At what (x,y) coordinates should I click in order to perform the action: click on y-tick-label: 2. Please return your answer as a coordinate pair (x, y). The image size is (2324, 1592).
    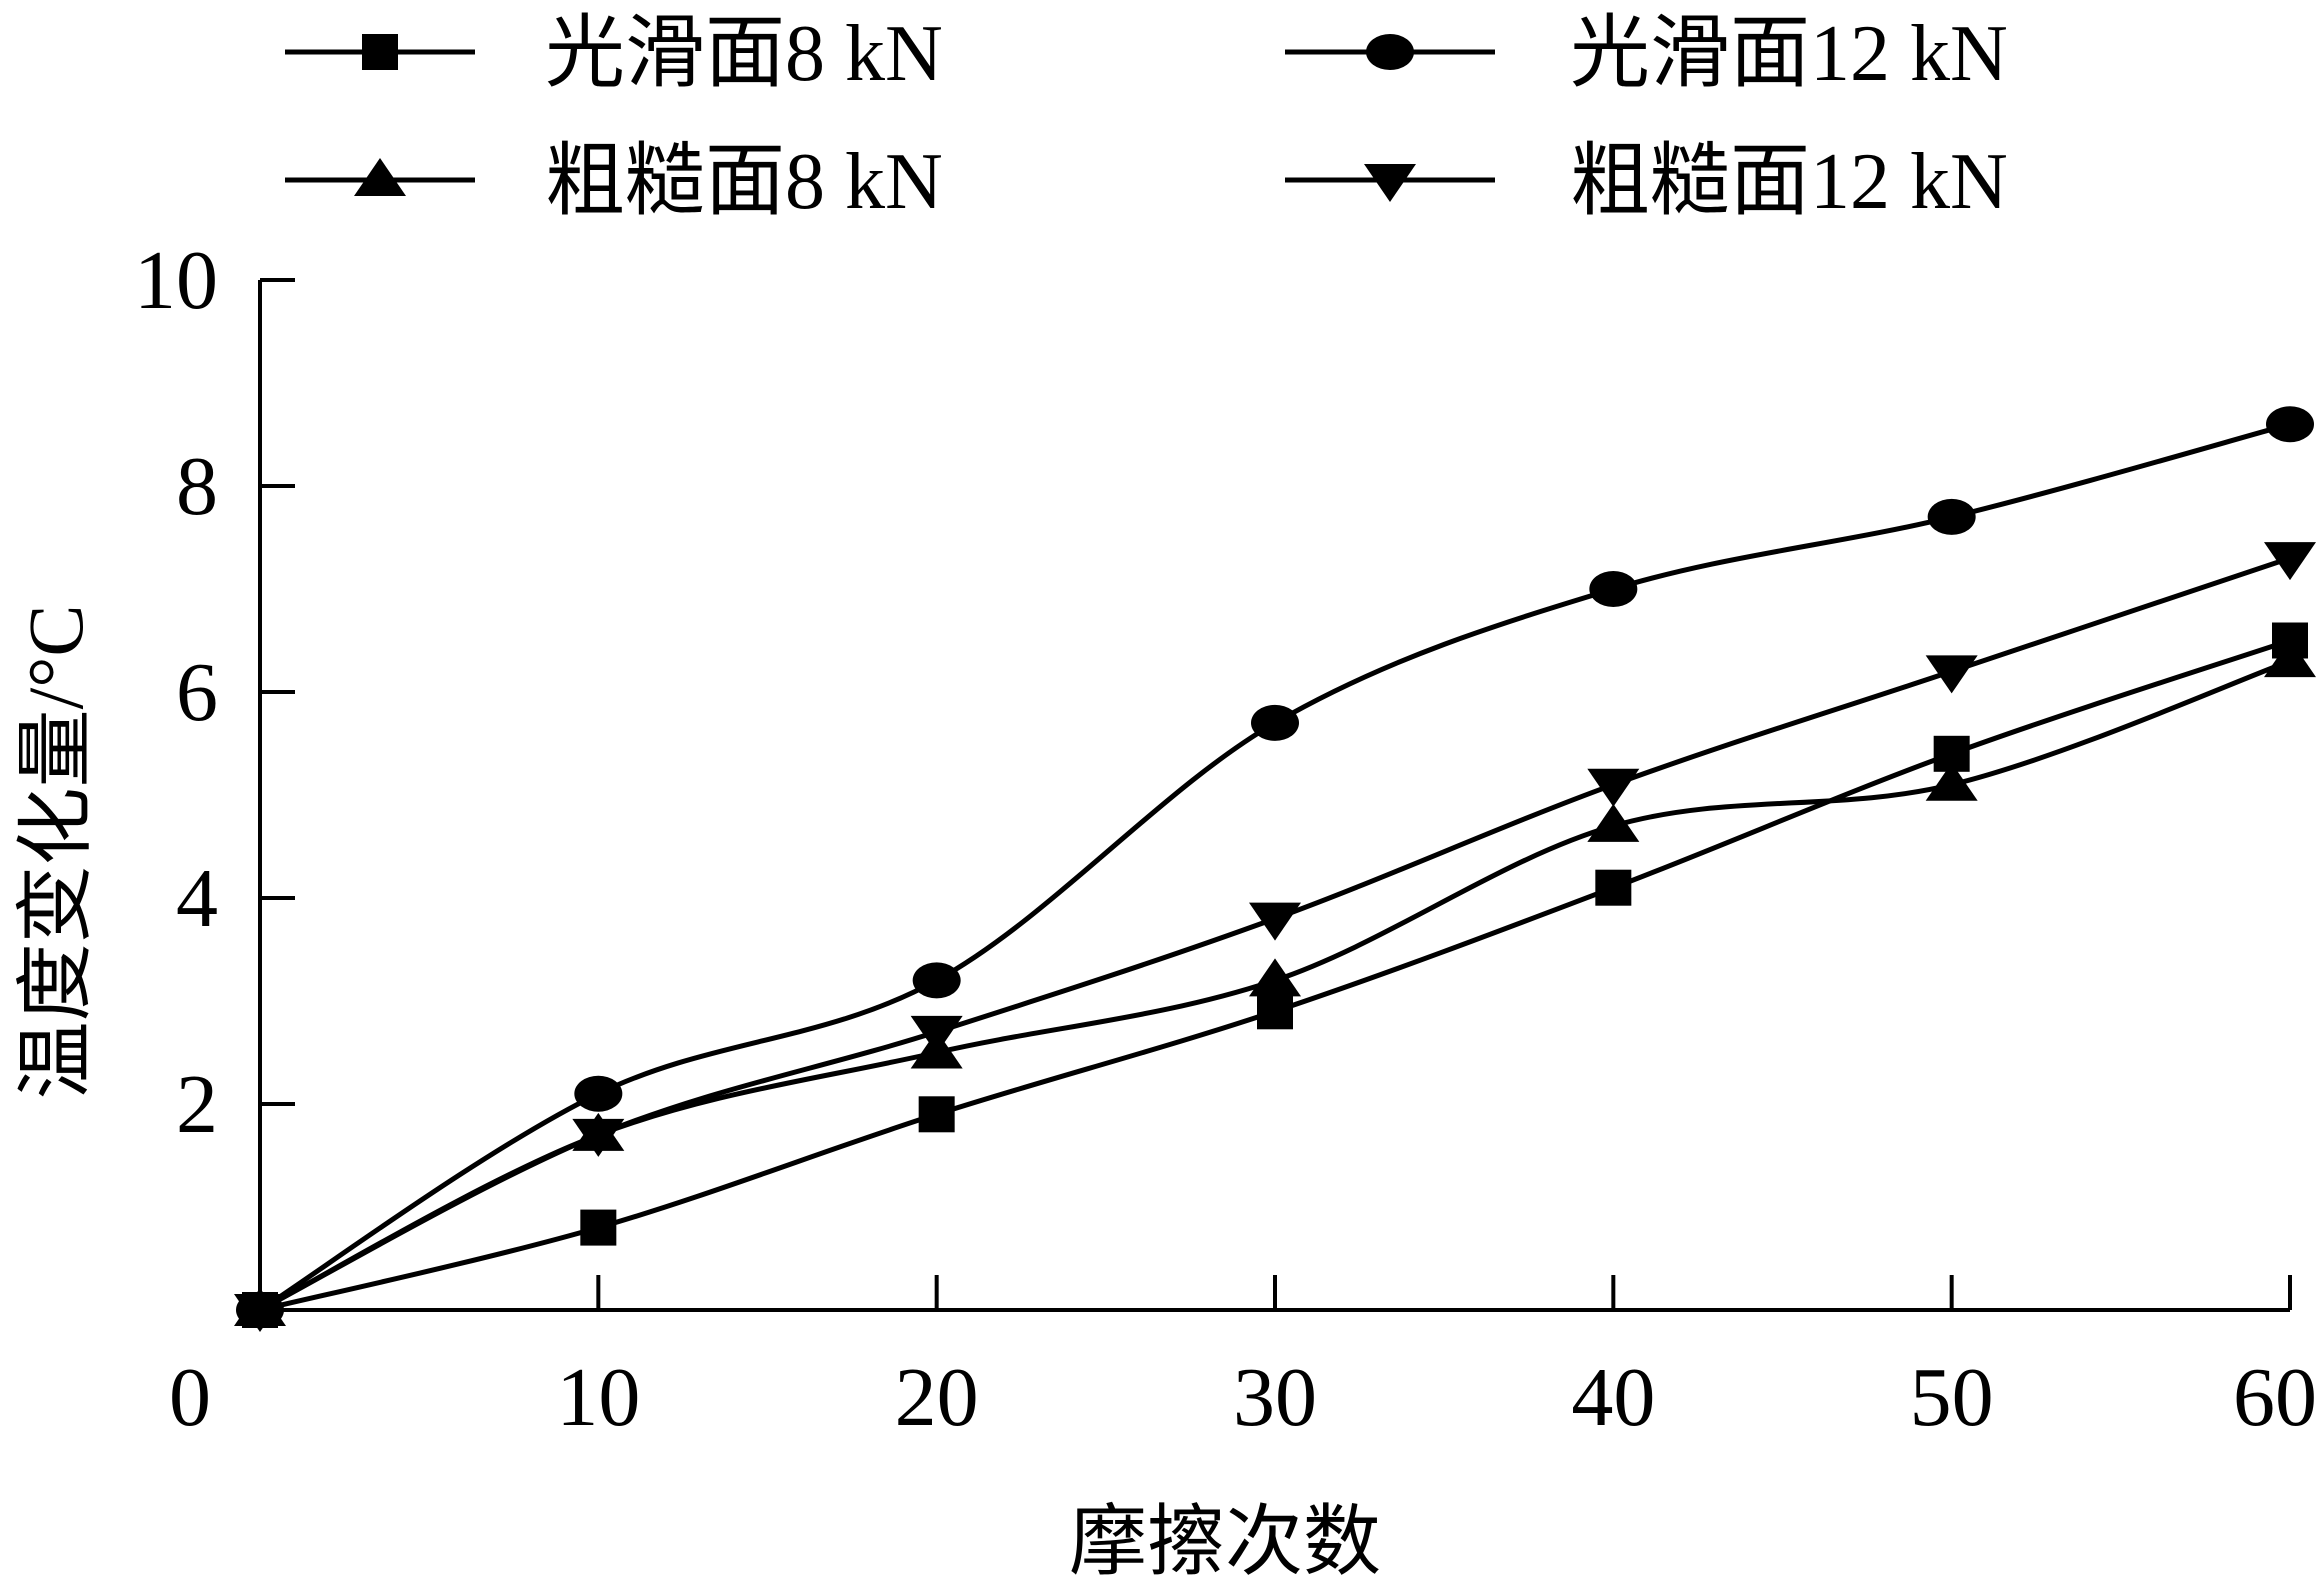
    Looking at the image, I should click on (197, 1104).